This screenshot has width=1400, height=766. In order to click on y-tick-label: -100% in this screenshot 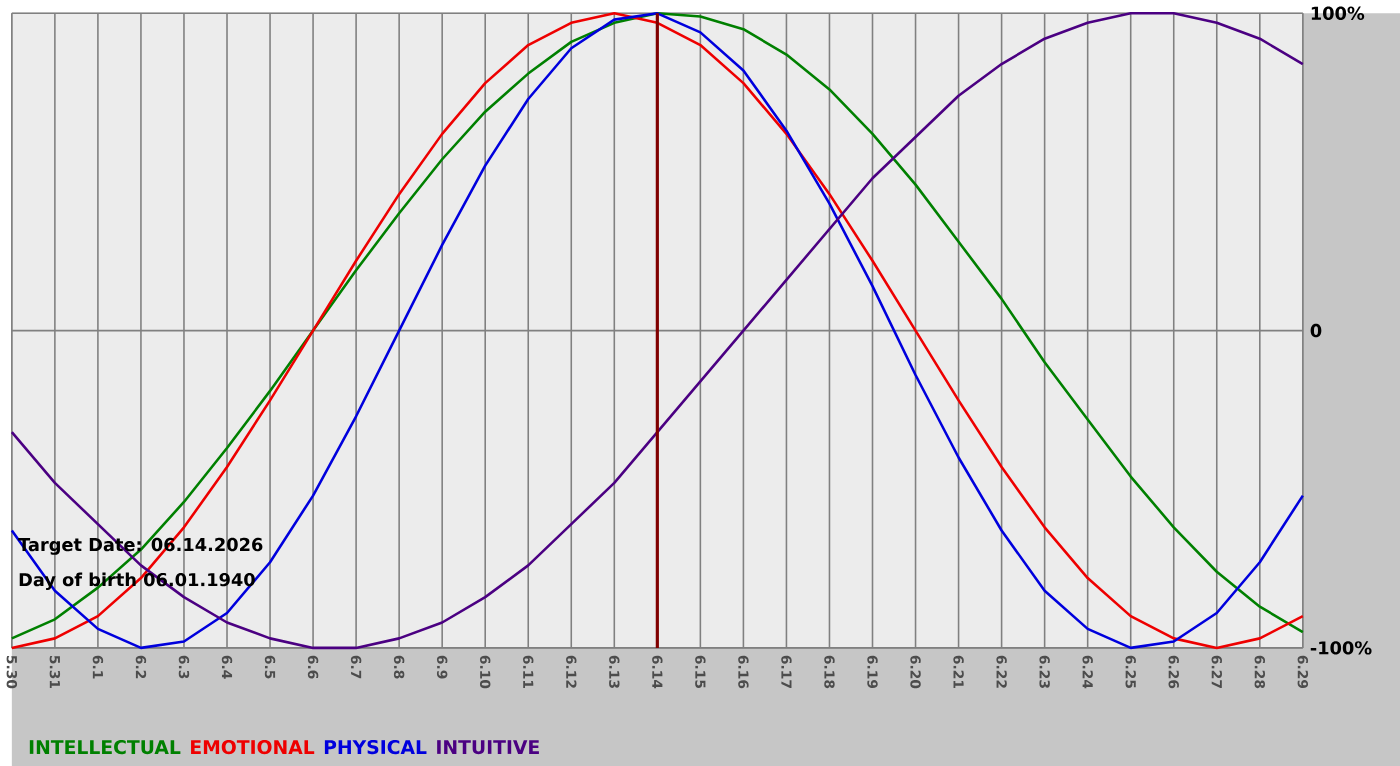, I will do `click(1341, 647)`.